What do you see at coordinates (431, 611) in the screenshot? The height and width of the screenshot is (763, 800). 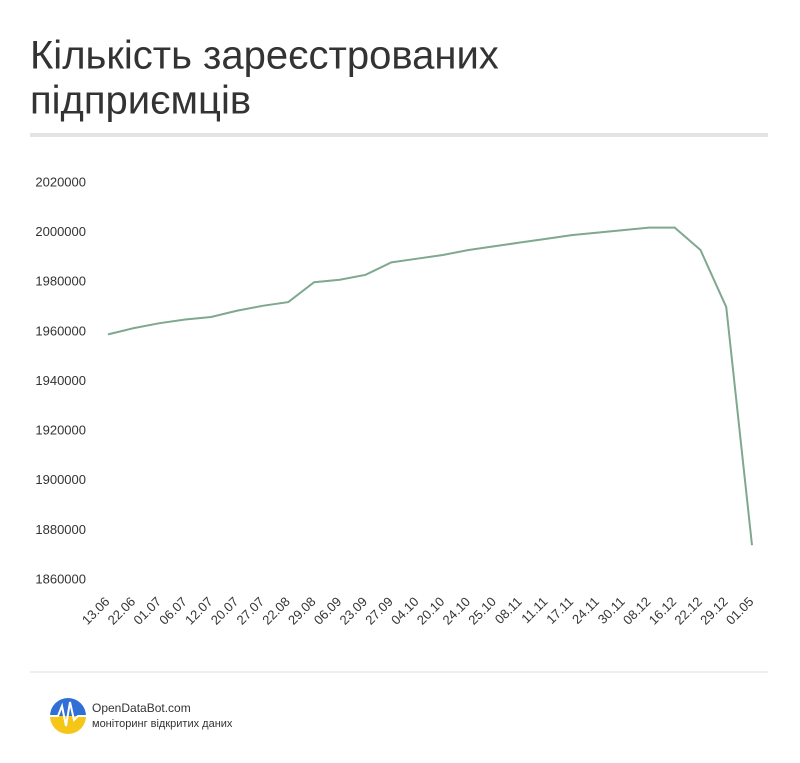 I see `x-tick-label: 20.10` at bounding box center [431, 611].